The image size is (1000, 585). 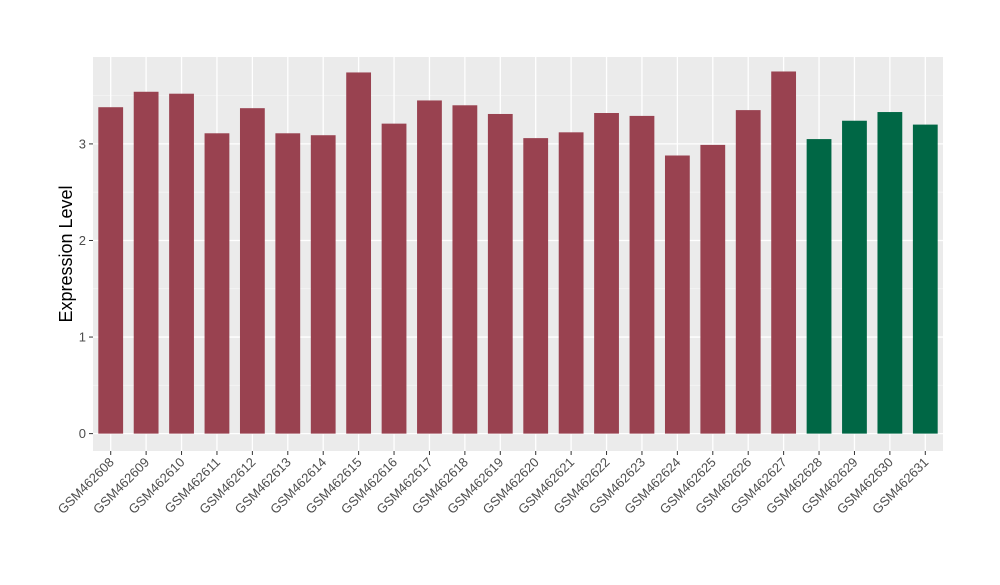 What do you see at coordinates (82, 240) in the screenshot?
I see `y-tick-label: 2` at bounding box center [82, 240].